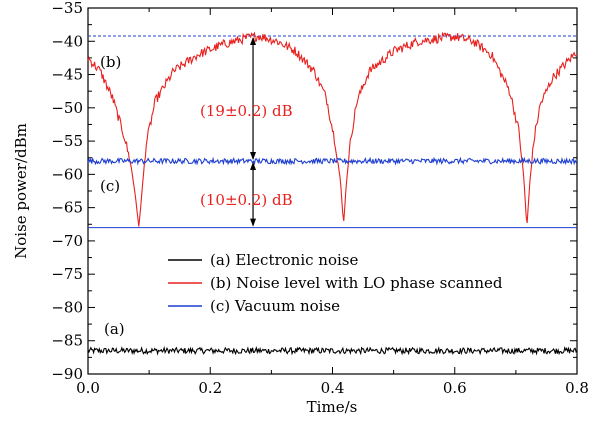  What do you see at coordinates (284, 260) in the screenshot?
I see `legend-label-a: (a) Electronic noise` at bounding box center [284, 260].